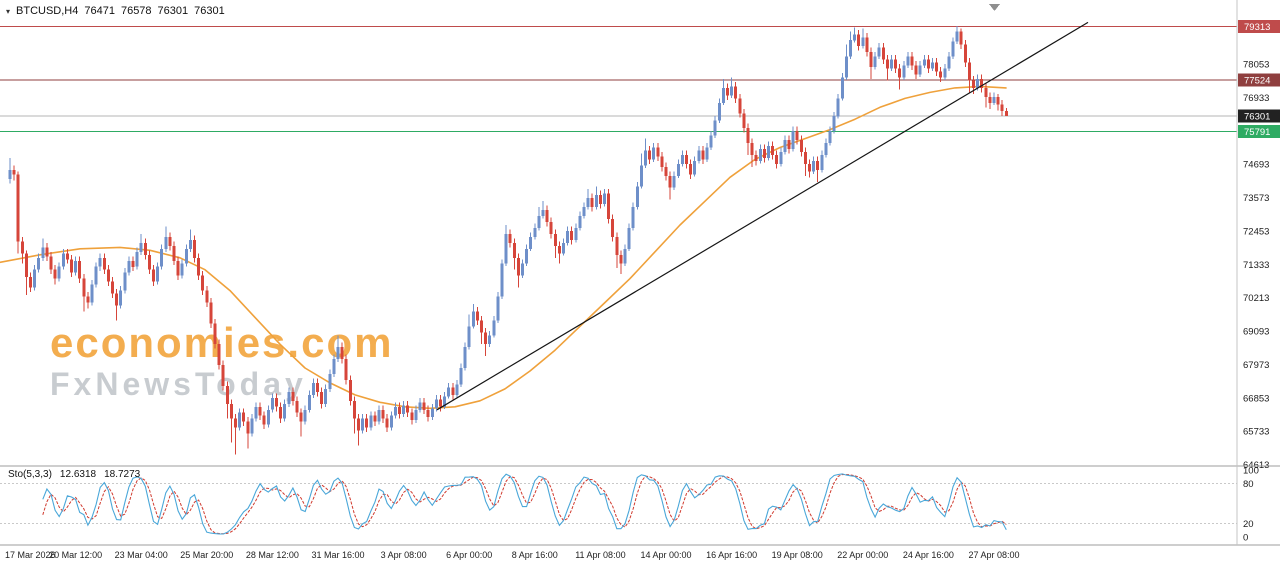 This screenshot has width=1280, height=567. I want to click on price-tag, so click(1259, 80).